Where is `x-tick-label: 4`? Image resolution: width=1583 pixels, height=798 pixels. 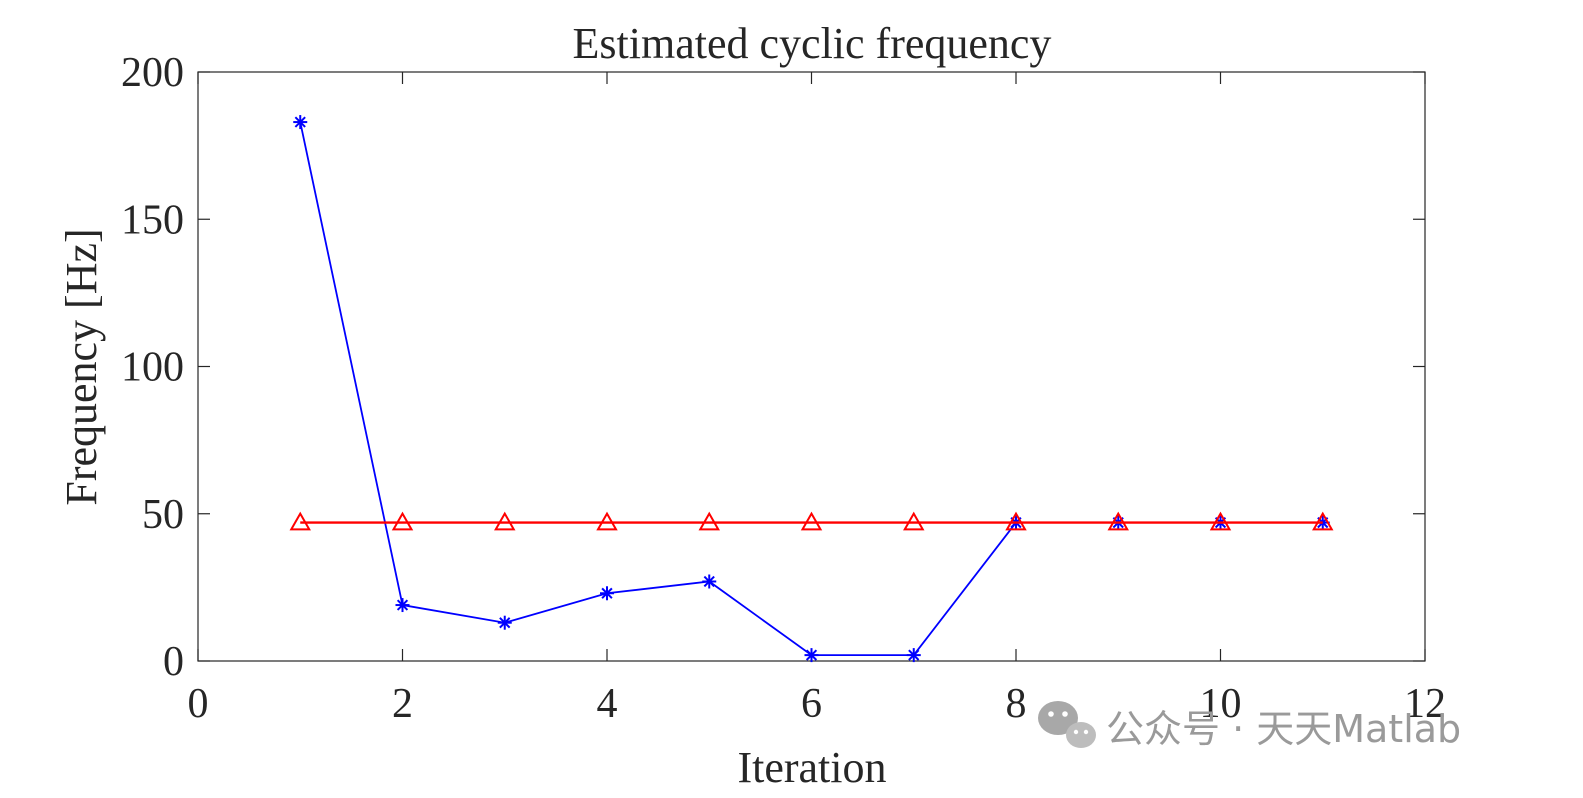 x-tick-label: 4 is located at coordinates (607, 704).